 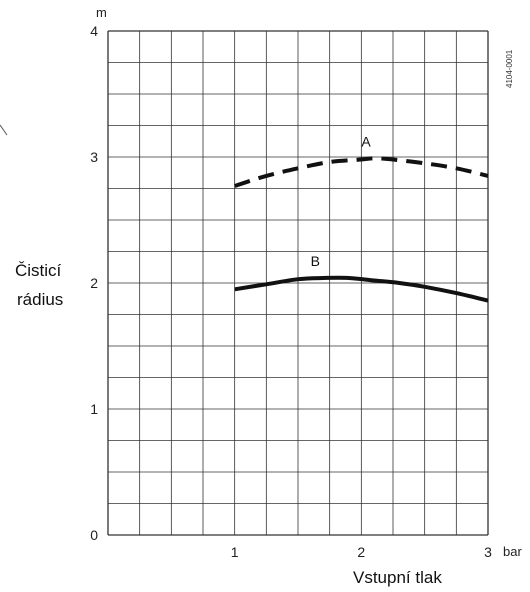 What do you see at coordinates (4, 130) in the screenshot?
I see `tick-mark` at bounding box center [4, 130].